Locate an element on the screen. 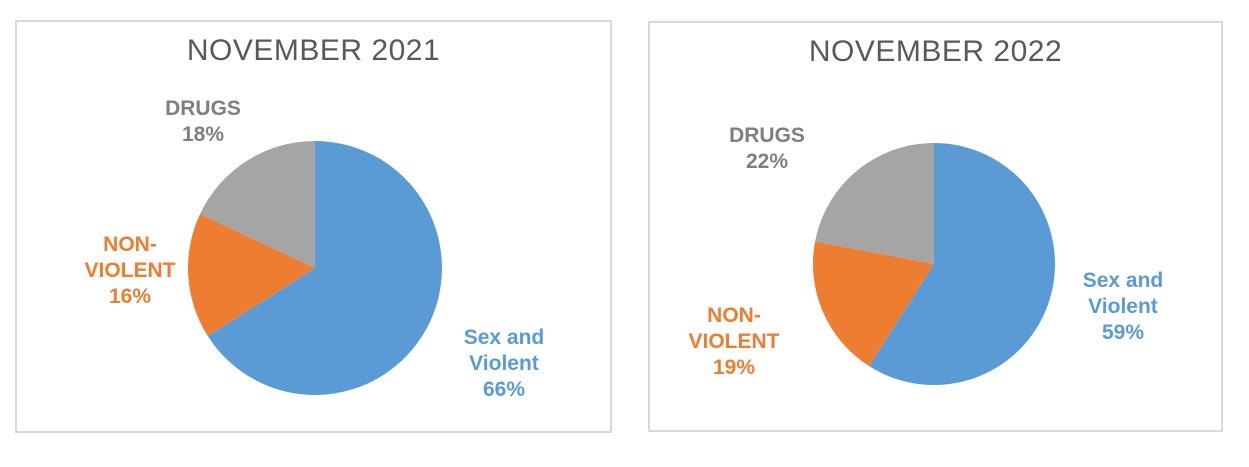  slice-label-line: 59% is located at coordinates (1123, 332).